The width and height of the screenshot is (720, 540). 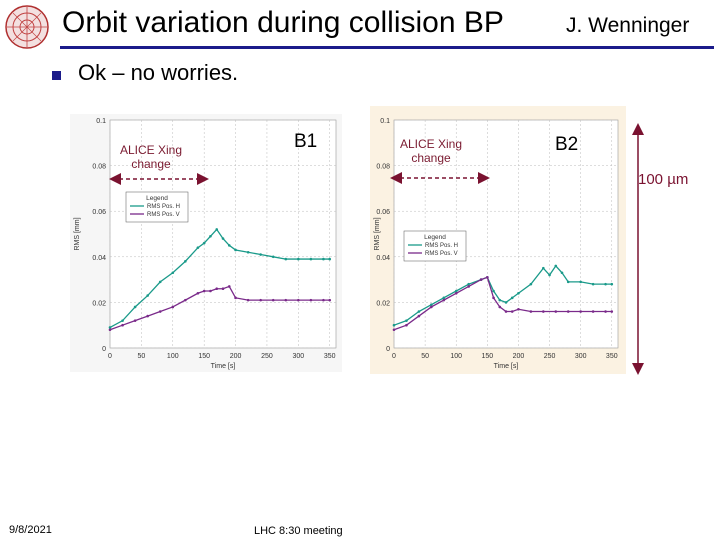 What do you see at coordinates (519, 356) in the screenshot?
I see `x-tick-label: 200` at bounding box center [519, 356].